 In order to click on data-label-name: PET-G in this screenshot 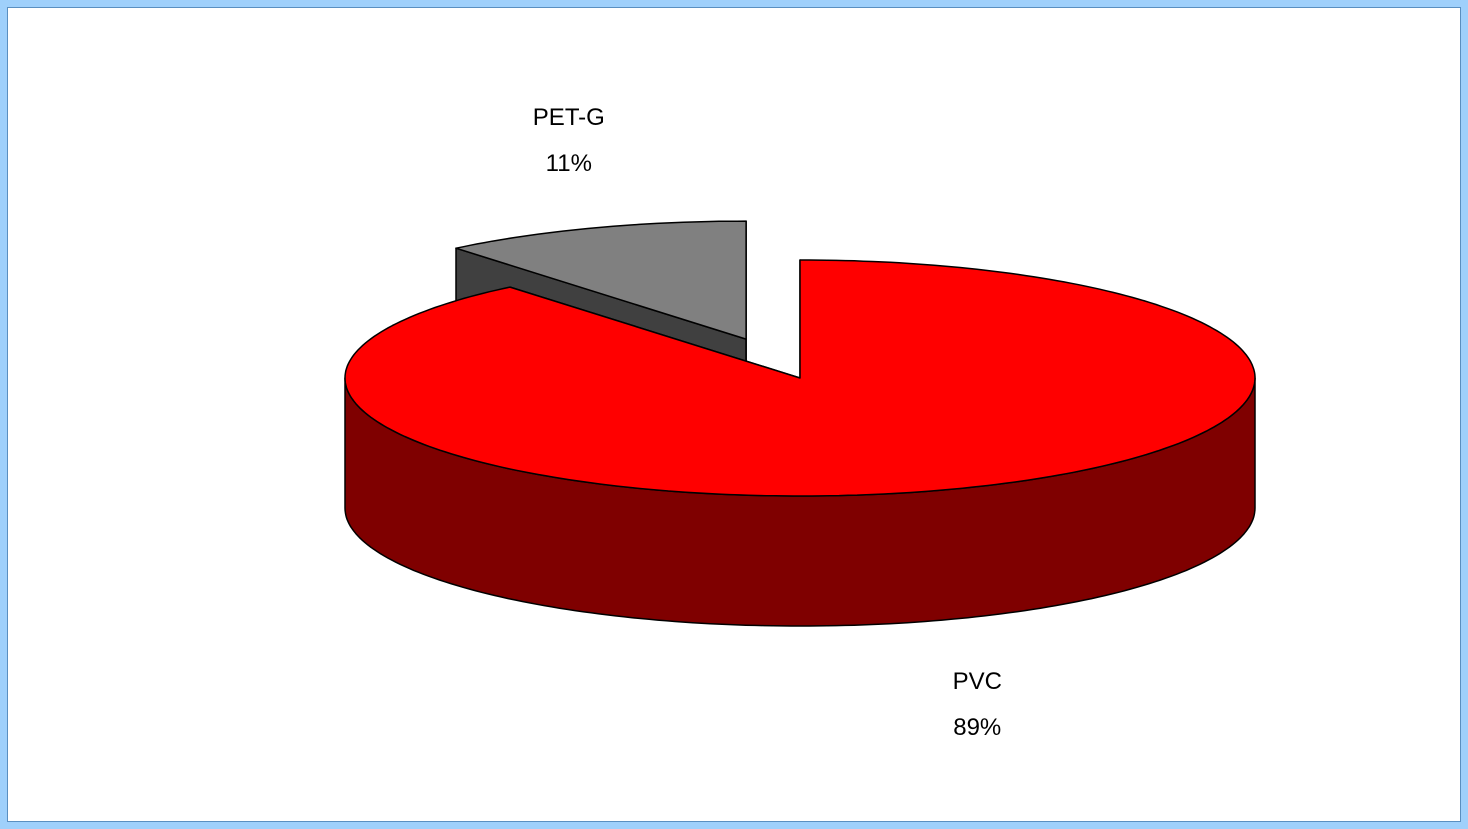, I will do `click(569, 117)`.